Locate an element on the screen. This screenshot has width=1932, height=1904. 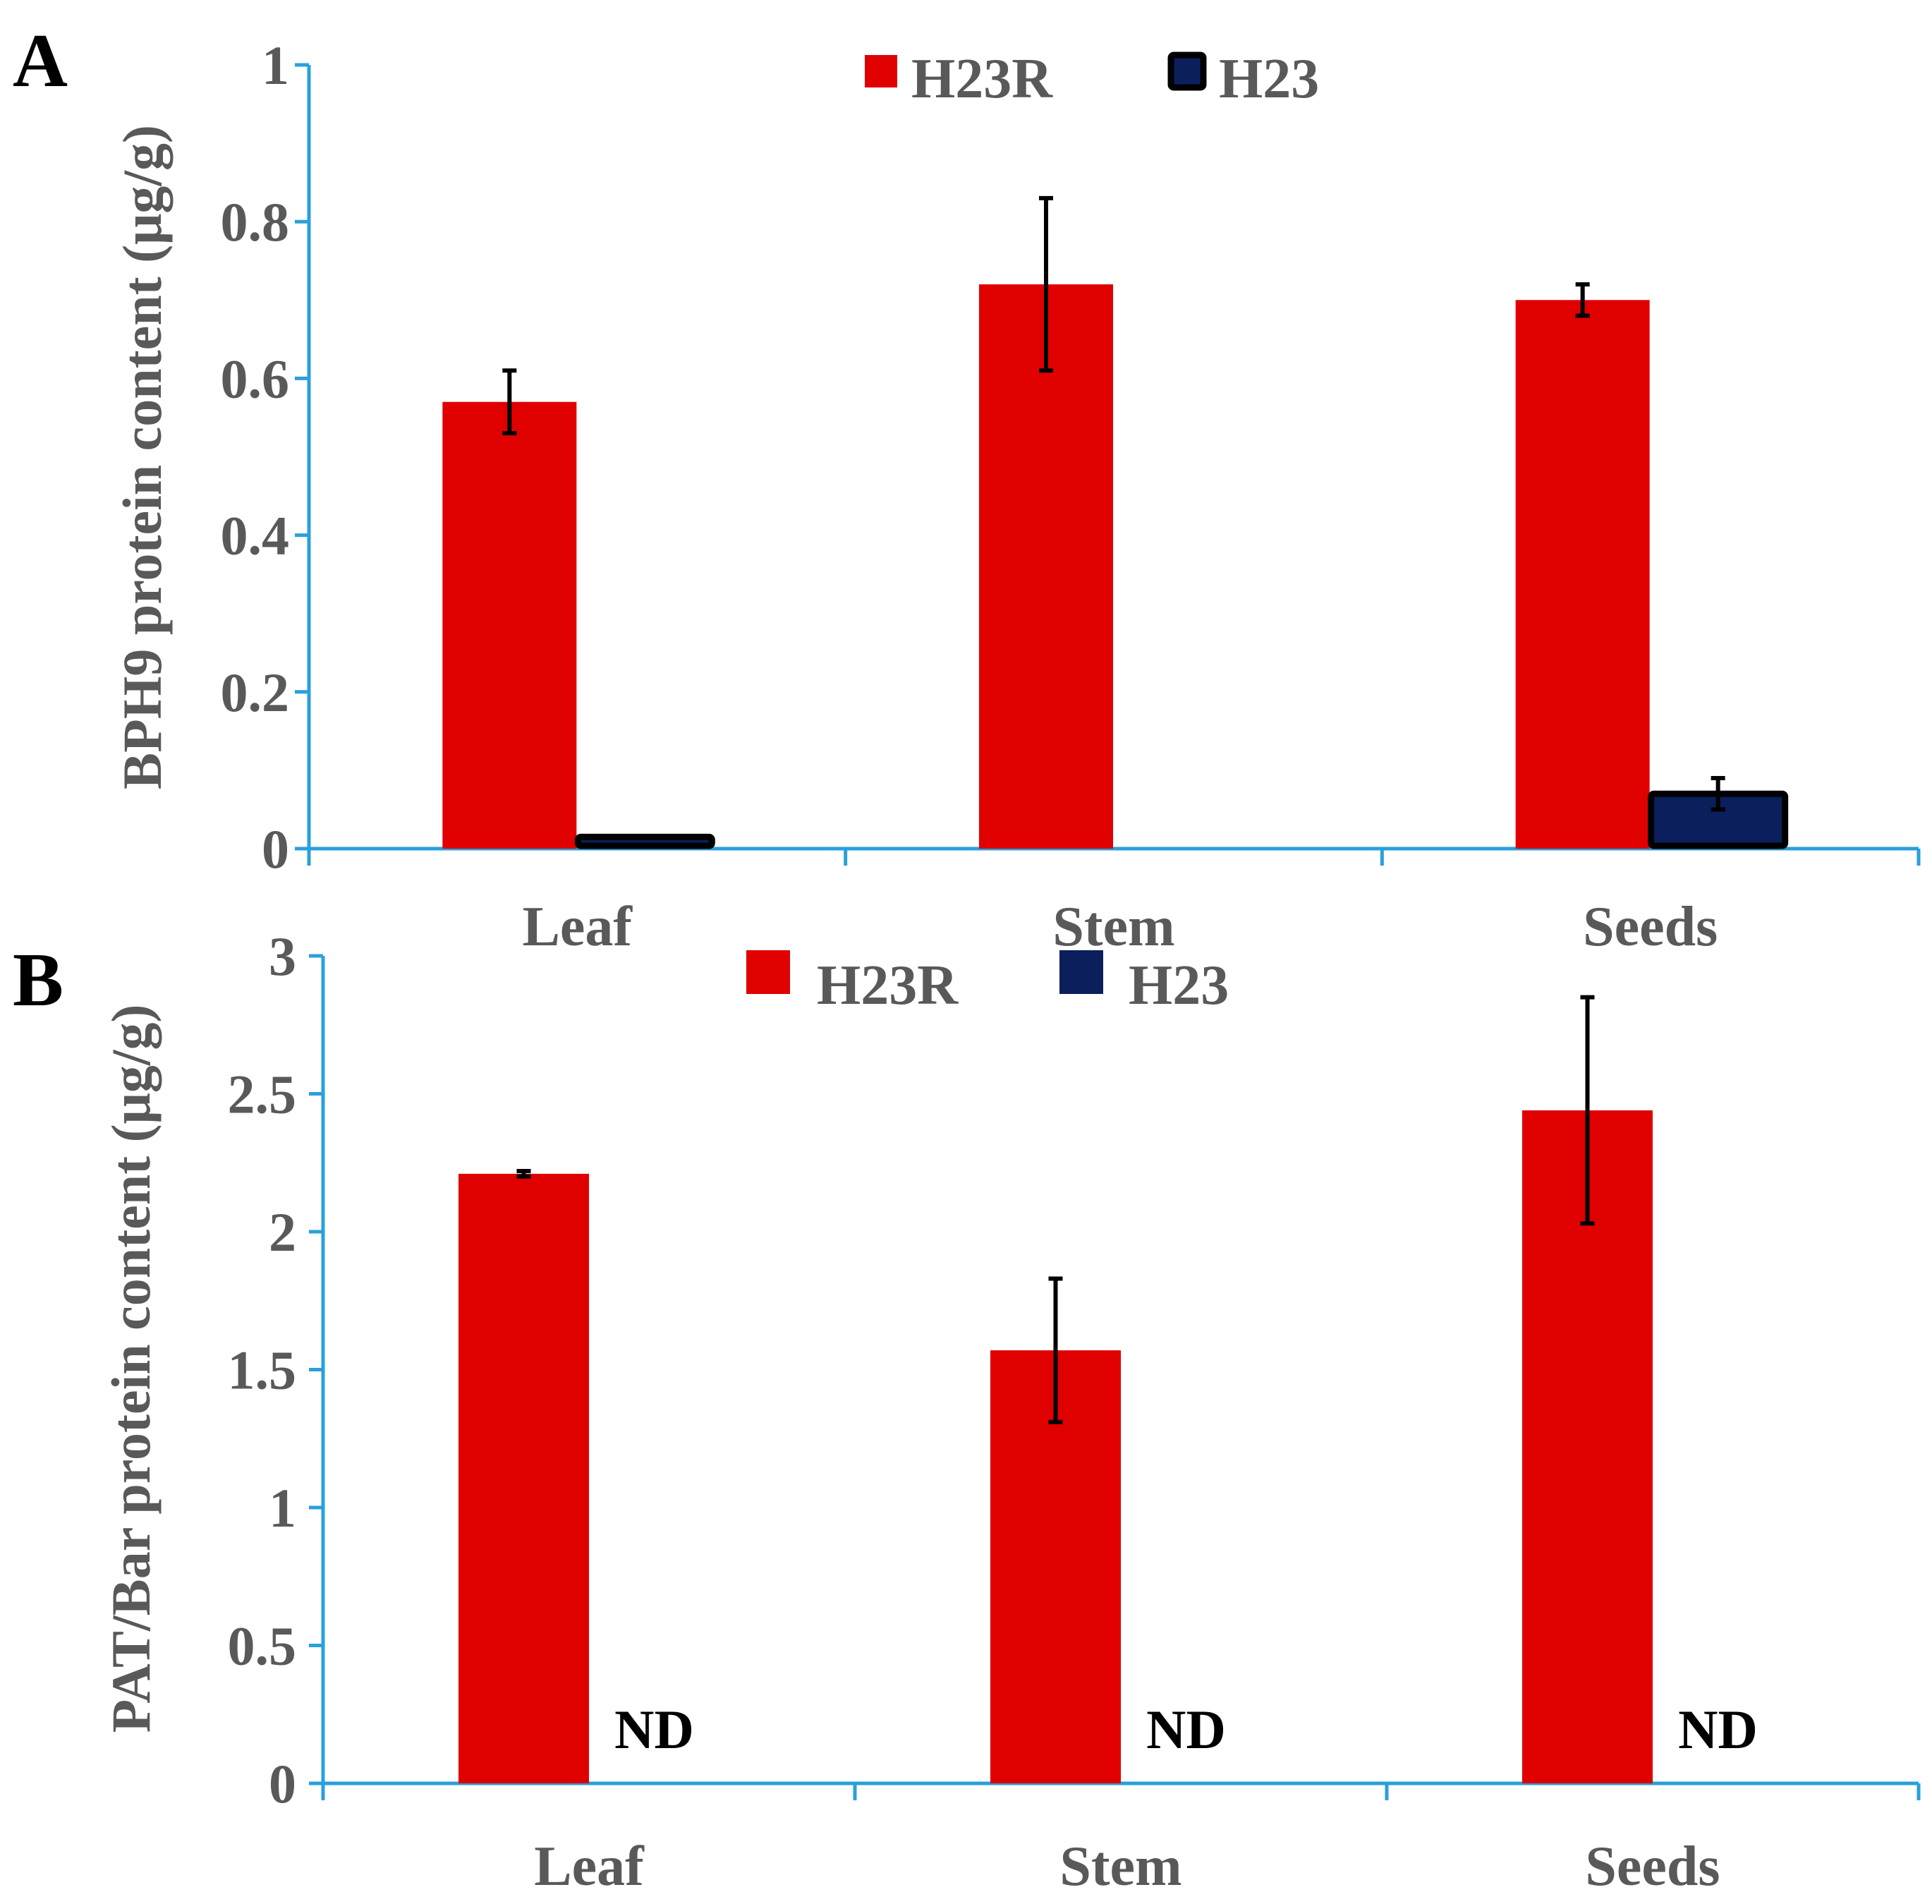
panel-letter: A is located at coordinates (40, 61).